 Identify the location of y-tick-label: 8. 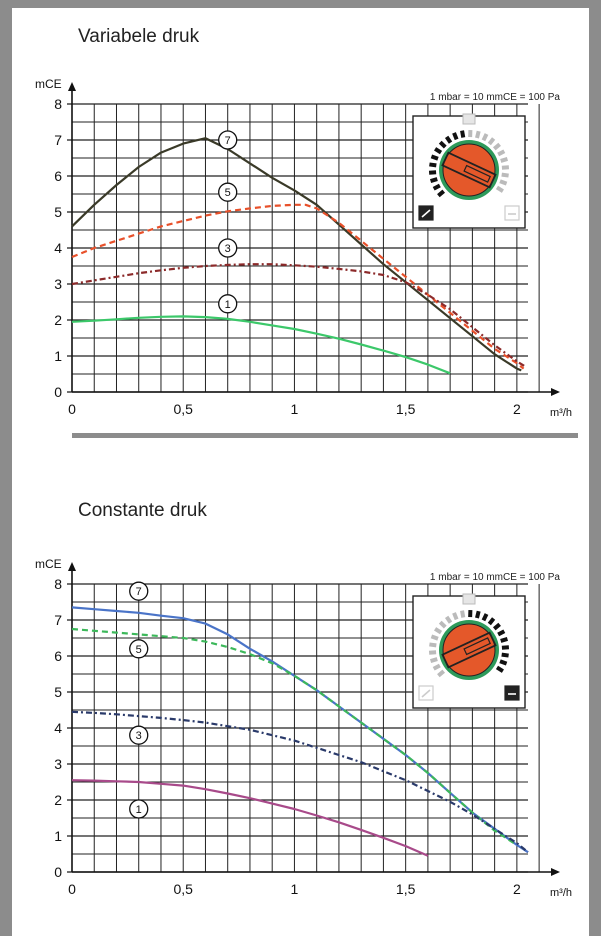
(58, 584).